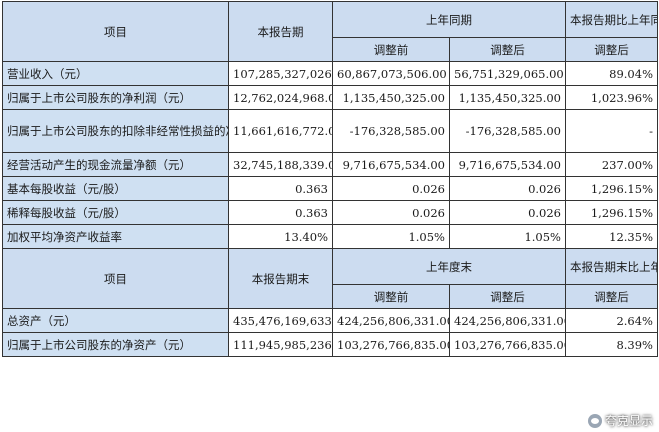 The image size is (659, 432). What do you see at coordinates (611, 131) in the screenshot?
I see `cell-change: -` at bounding box center [611, 131].